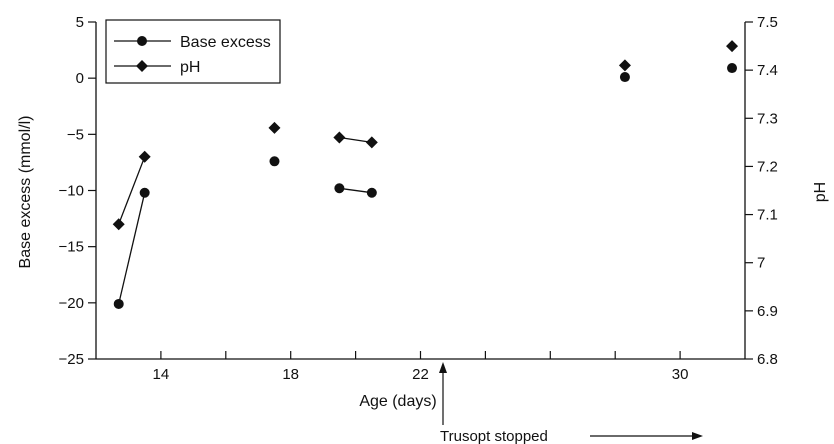  I want to click on y-left-tick-label: −25, so click(71, 359).